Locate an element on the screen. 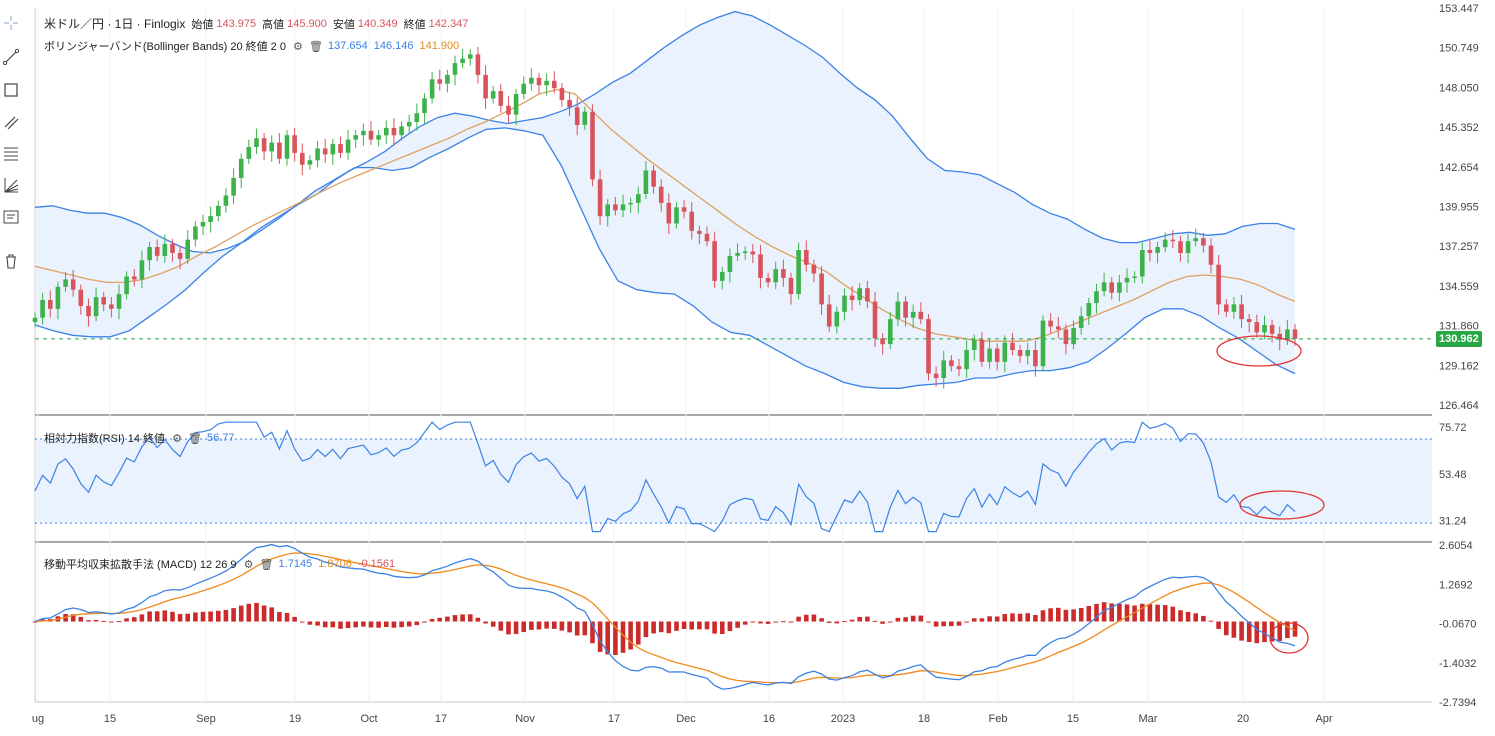 This screenshot has width=1495, height=736. time-tick-label: Oct is located at coordinates (368, 719).